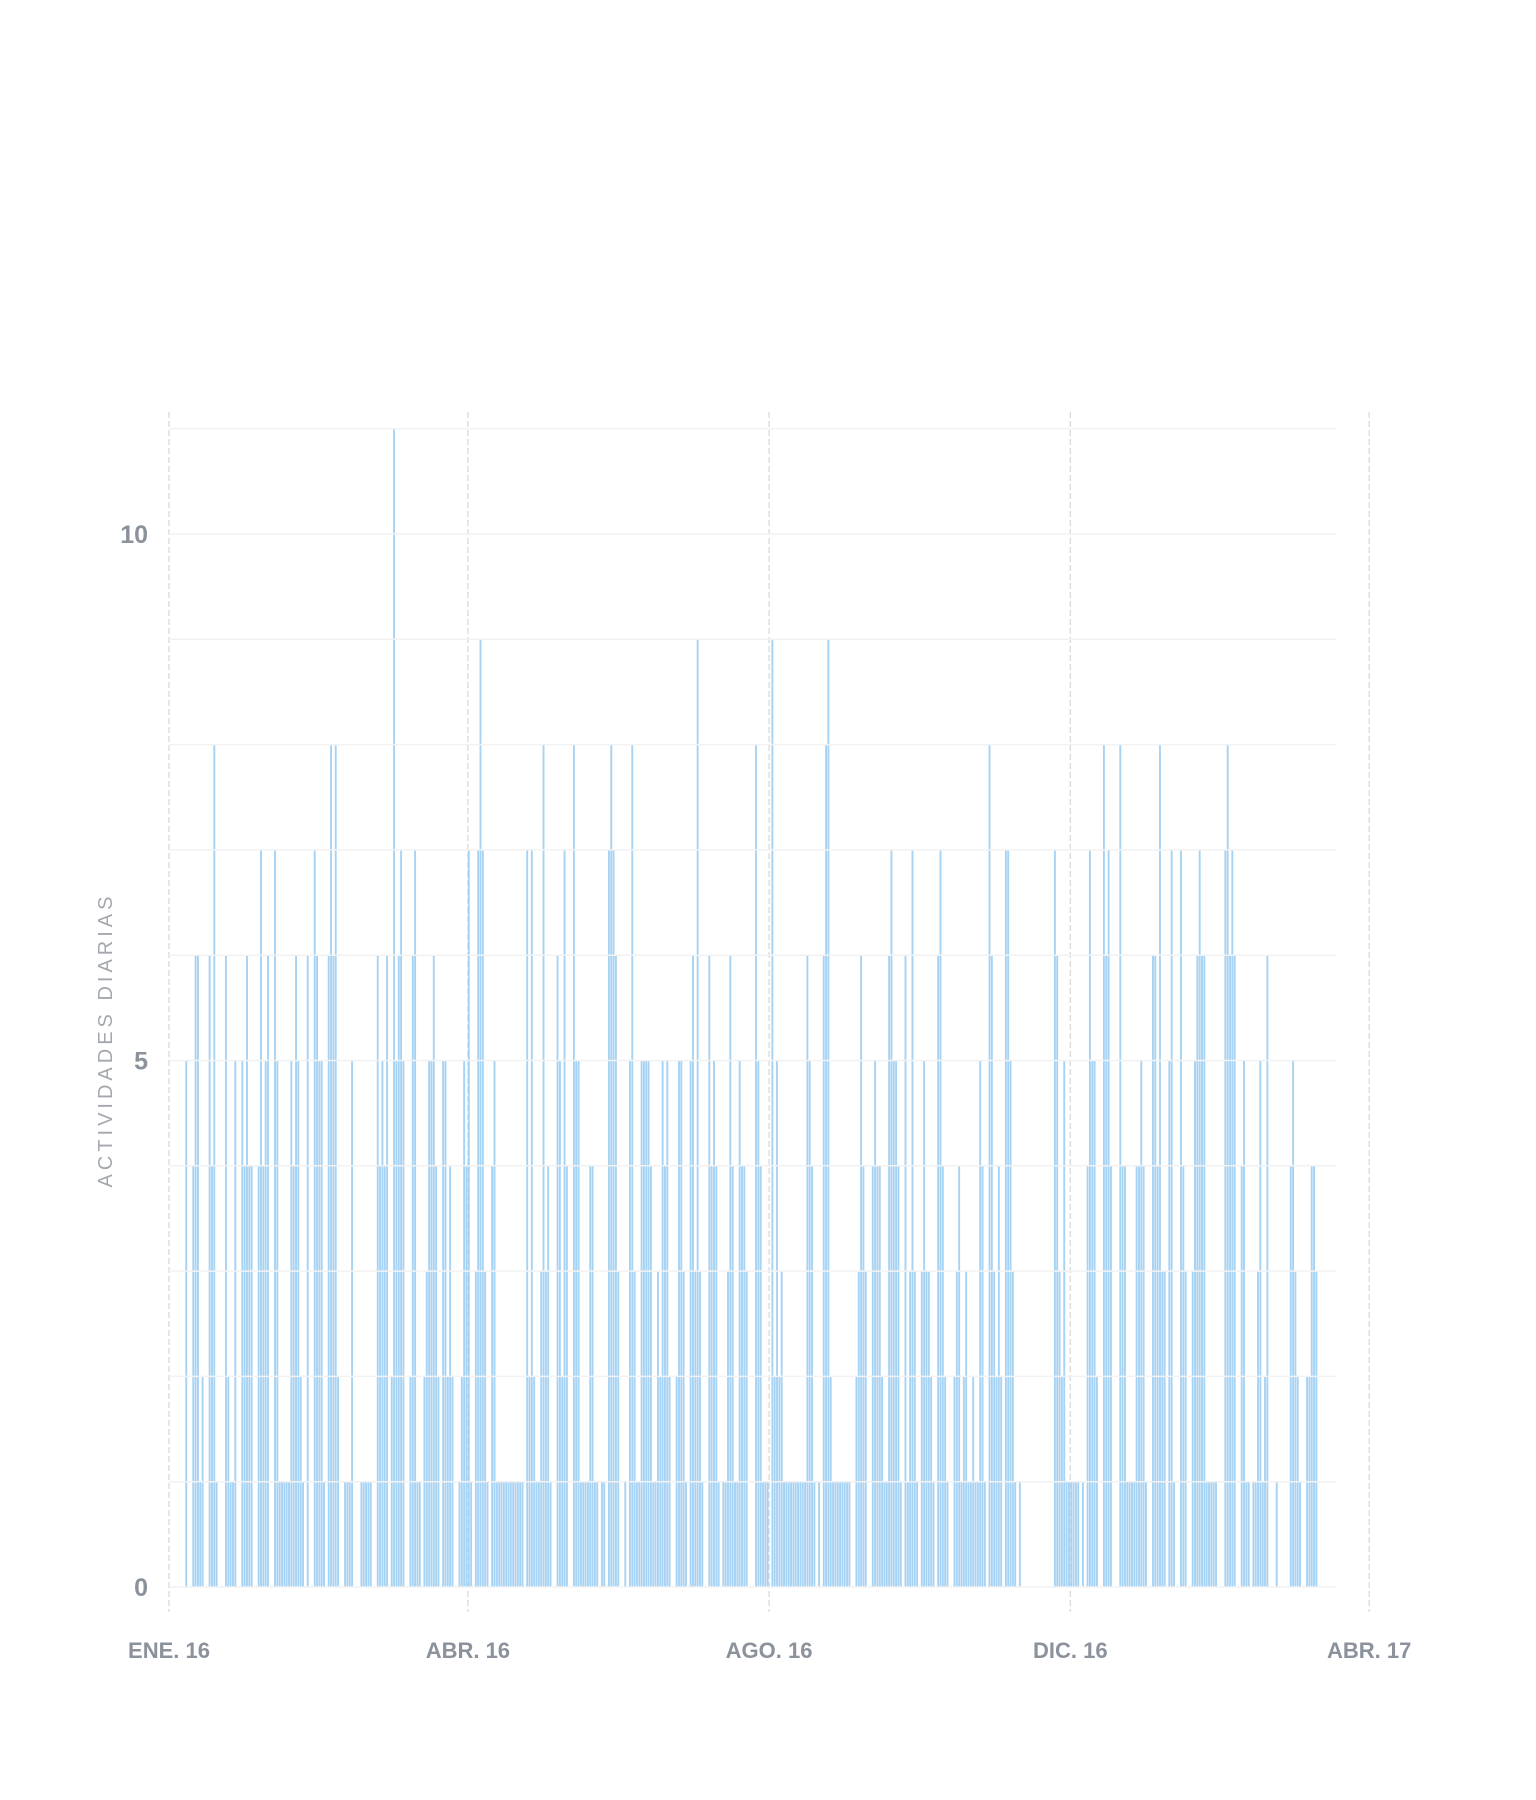 Image resolution: width=1536 pixels, height=1800 pixels. Describe the element at coordinates (769, 1650) in the screenshot. I see `x-tick-label: AGO. 16` at that location.